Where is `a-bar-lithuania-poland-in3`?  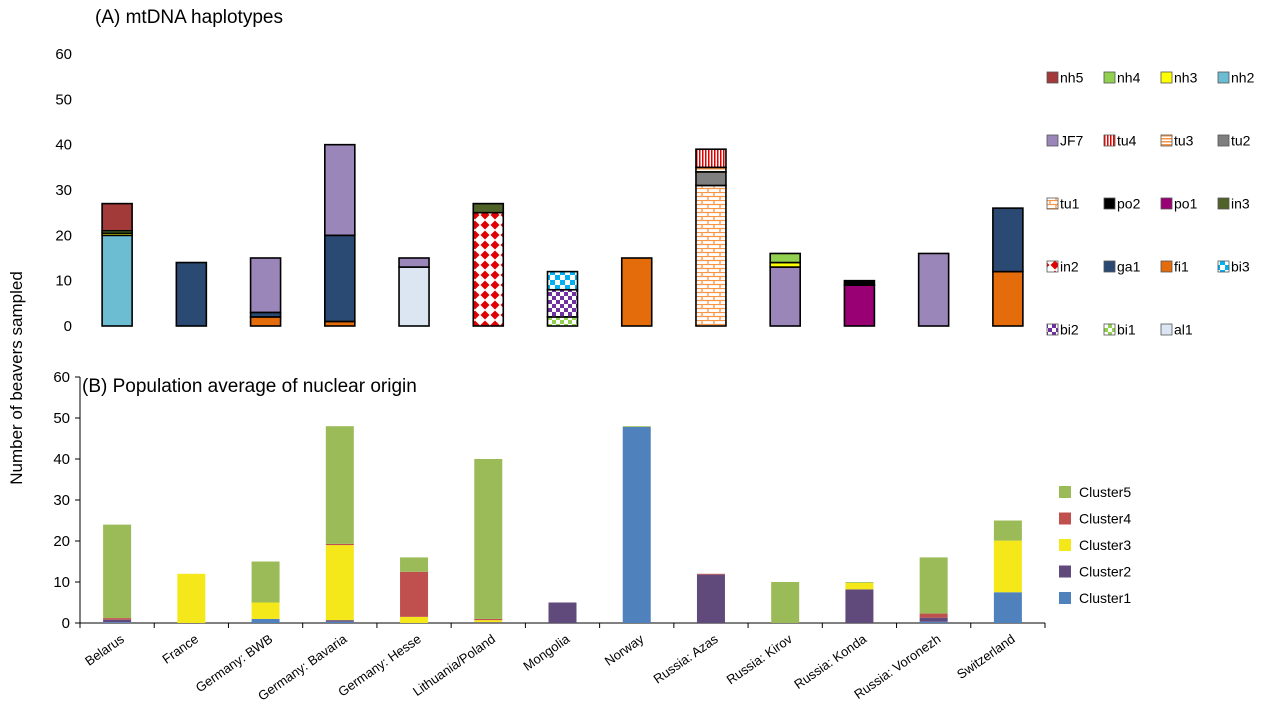
a-bar-lithuania-poland-in3 is located at coordinates (488, 208).